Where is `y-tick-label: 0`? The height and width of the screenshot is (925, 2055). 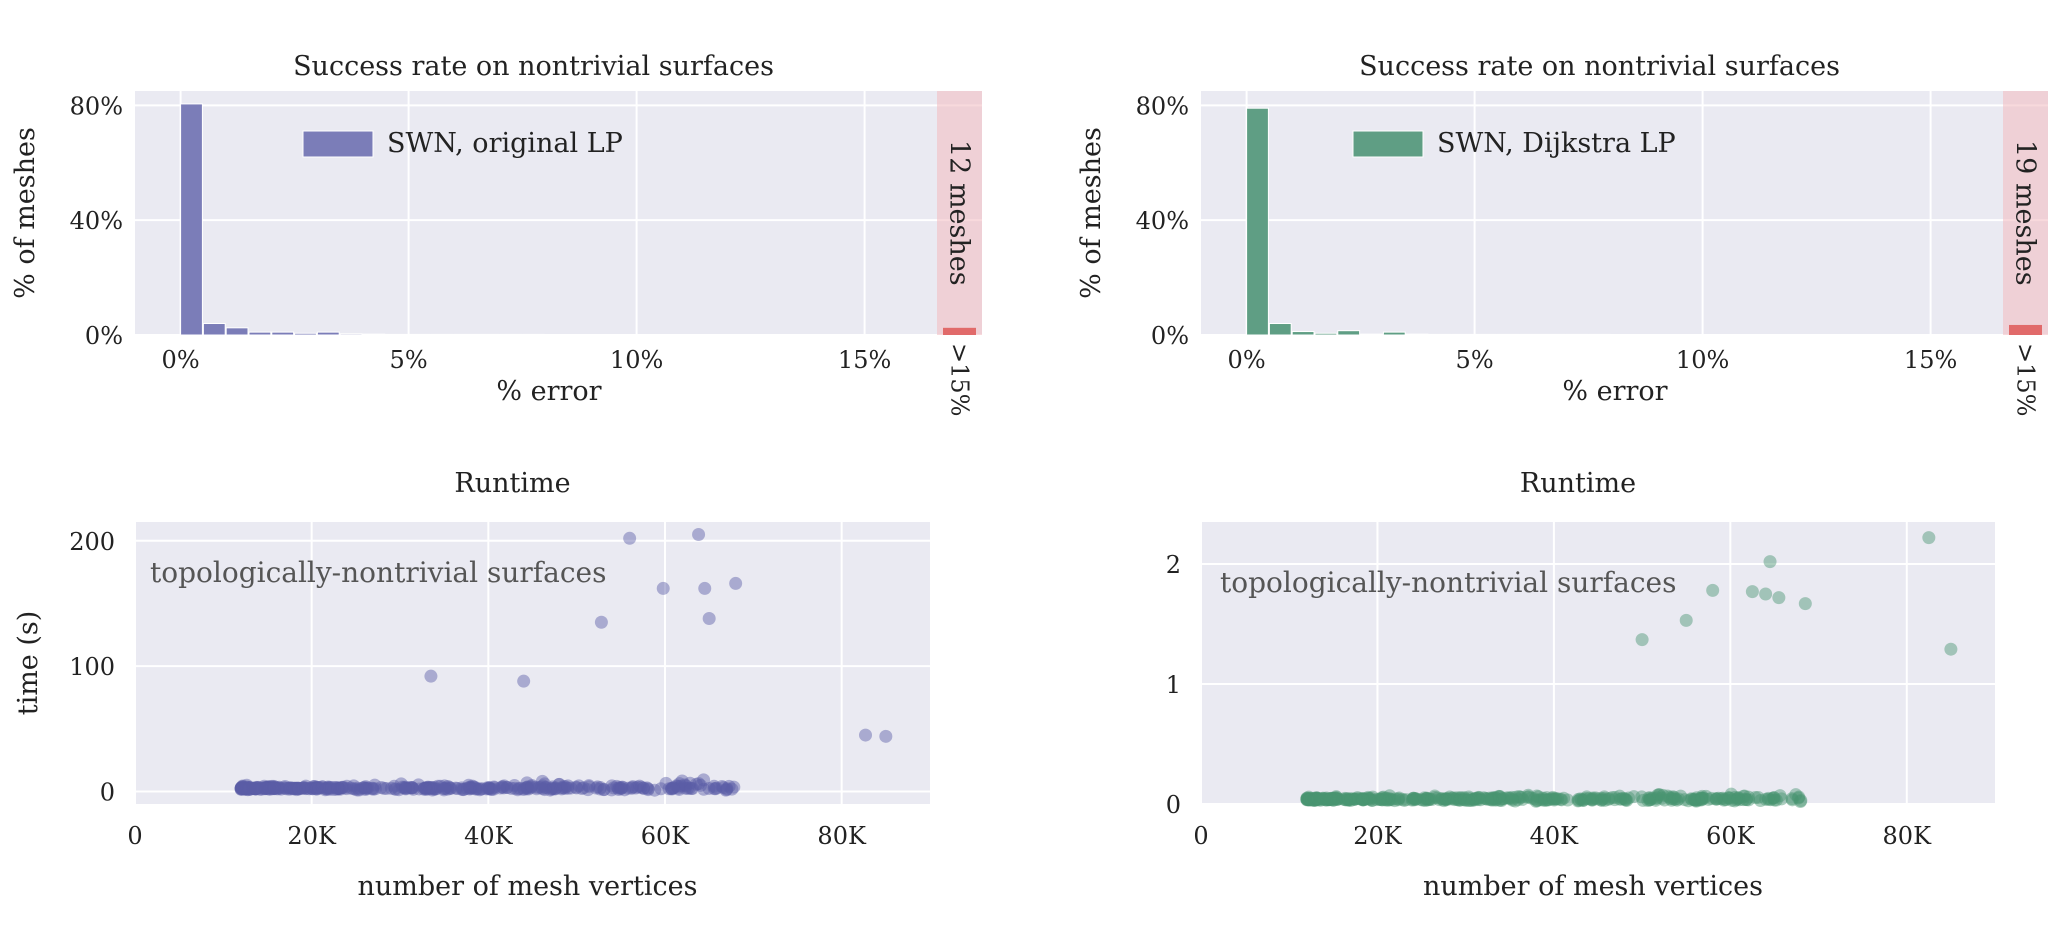 y-tick-label: 0 is located at coordinates (107, 792).